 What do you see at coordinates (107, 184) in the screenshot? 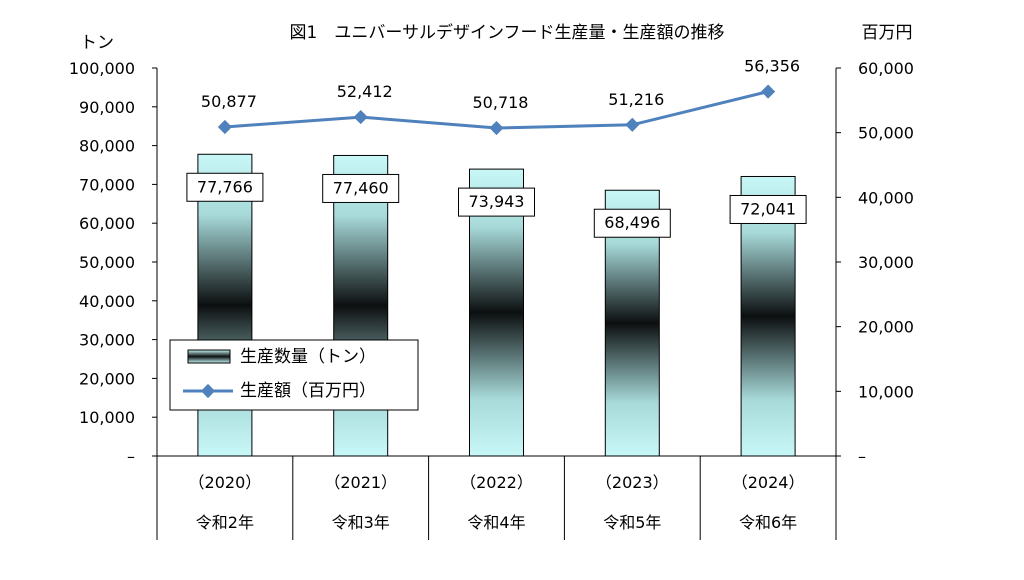
I see `left-tick-label: 70,000` at bounding box center [107, 184].